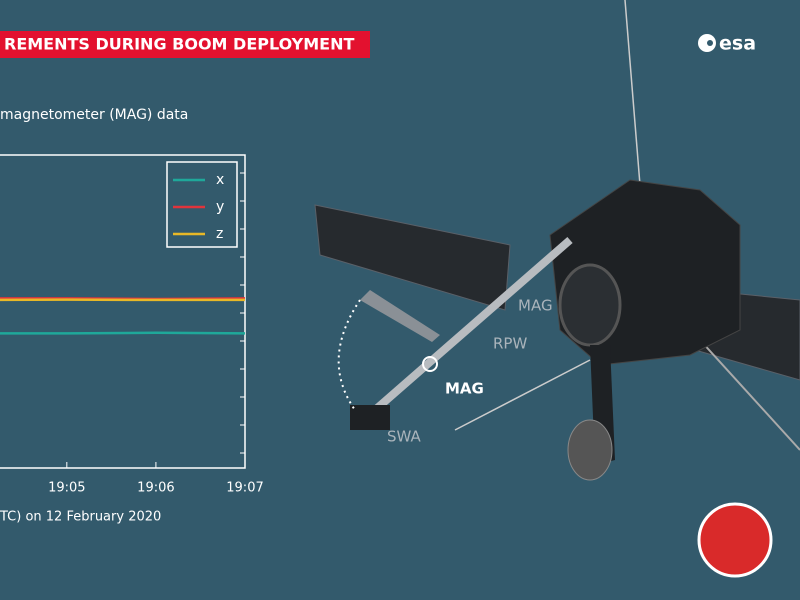  I want to click on logo: esa, so click(737, 44).